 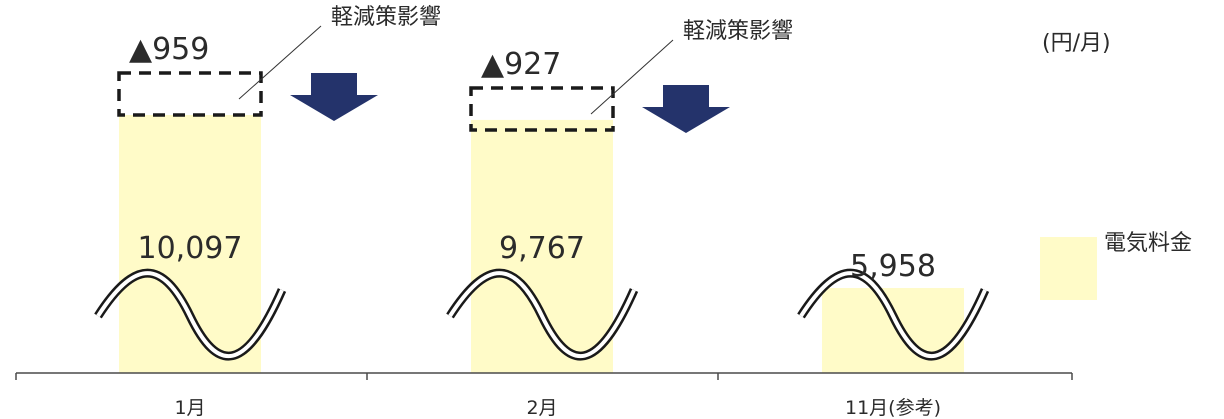 What do you see at coordinates (893, 408) in the screenshot?
I see `x-tick-label-3: 11月(参考)` at bounding box center [893, 408].